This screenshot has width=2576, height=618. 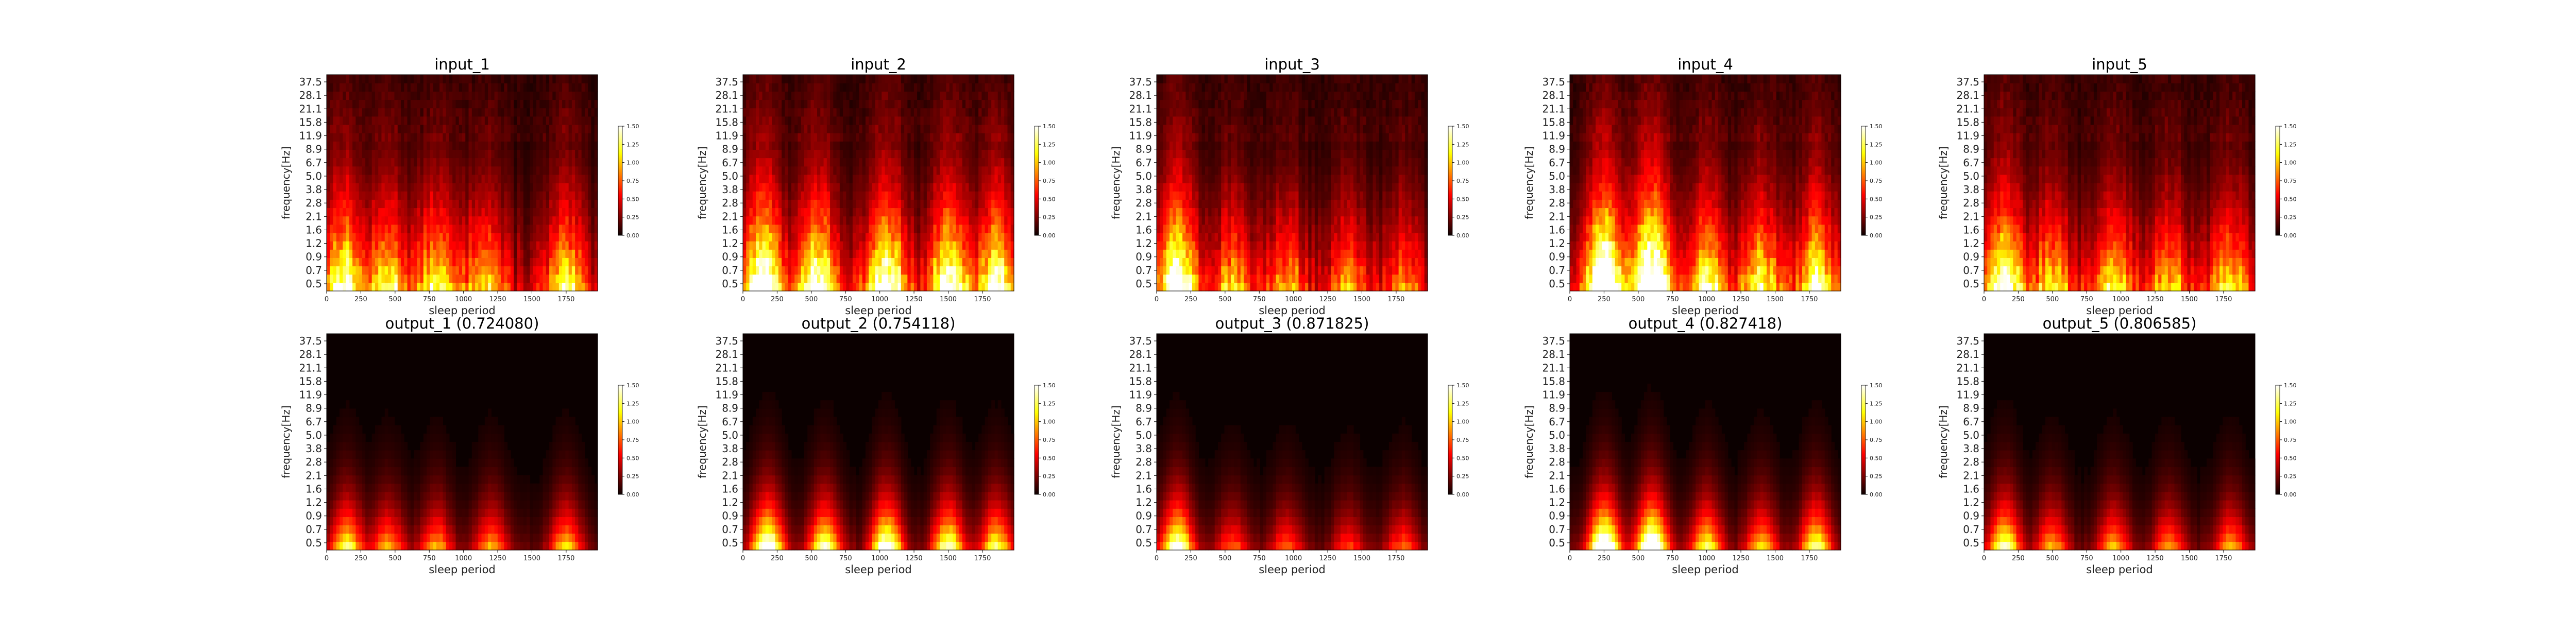 What do you see at coordinates (462, 64) in the screenshot?
I see `chart-title: input_1` at bounding box center [462, 64].